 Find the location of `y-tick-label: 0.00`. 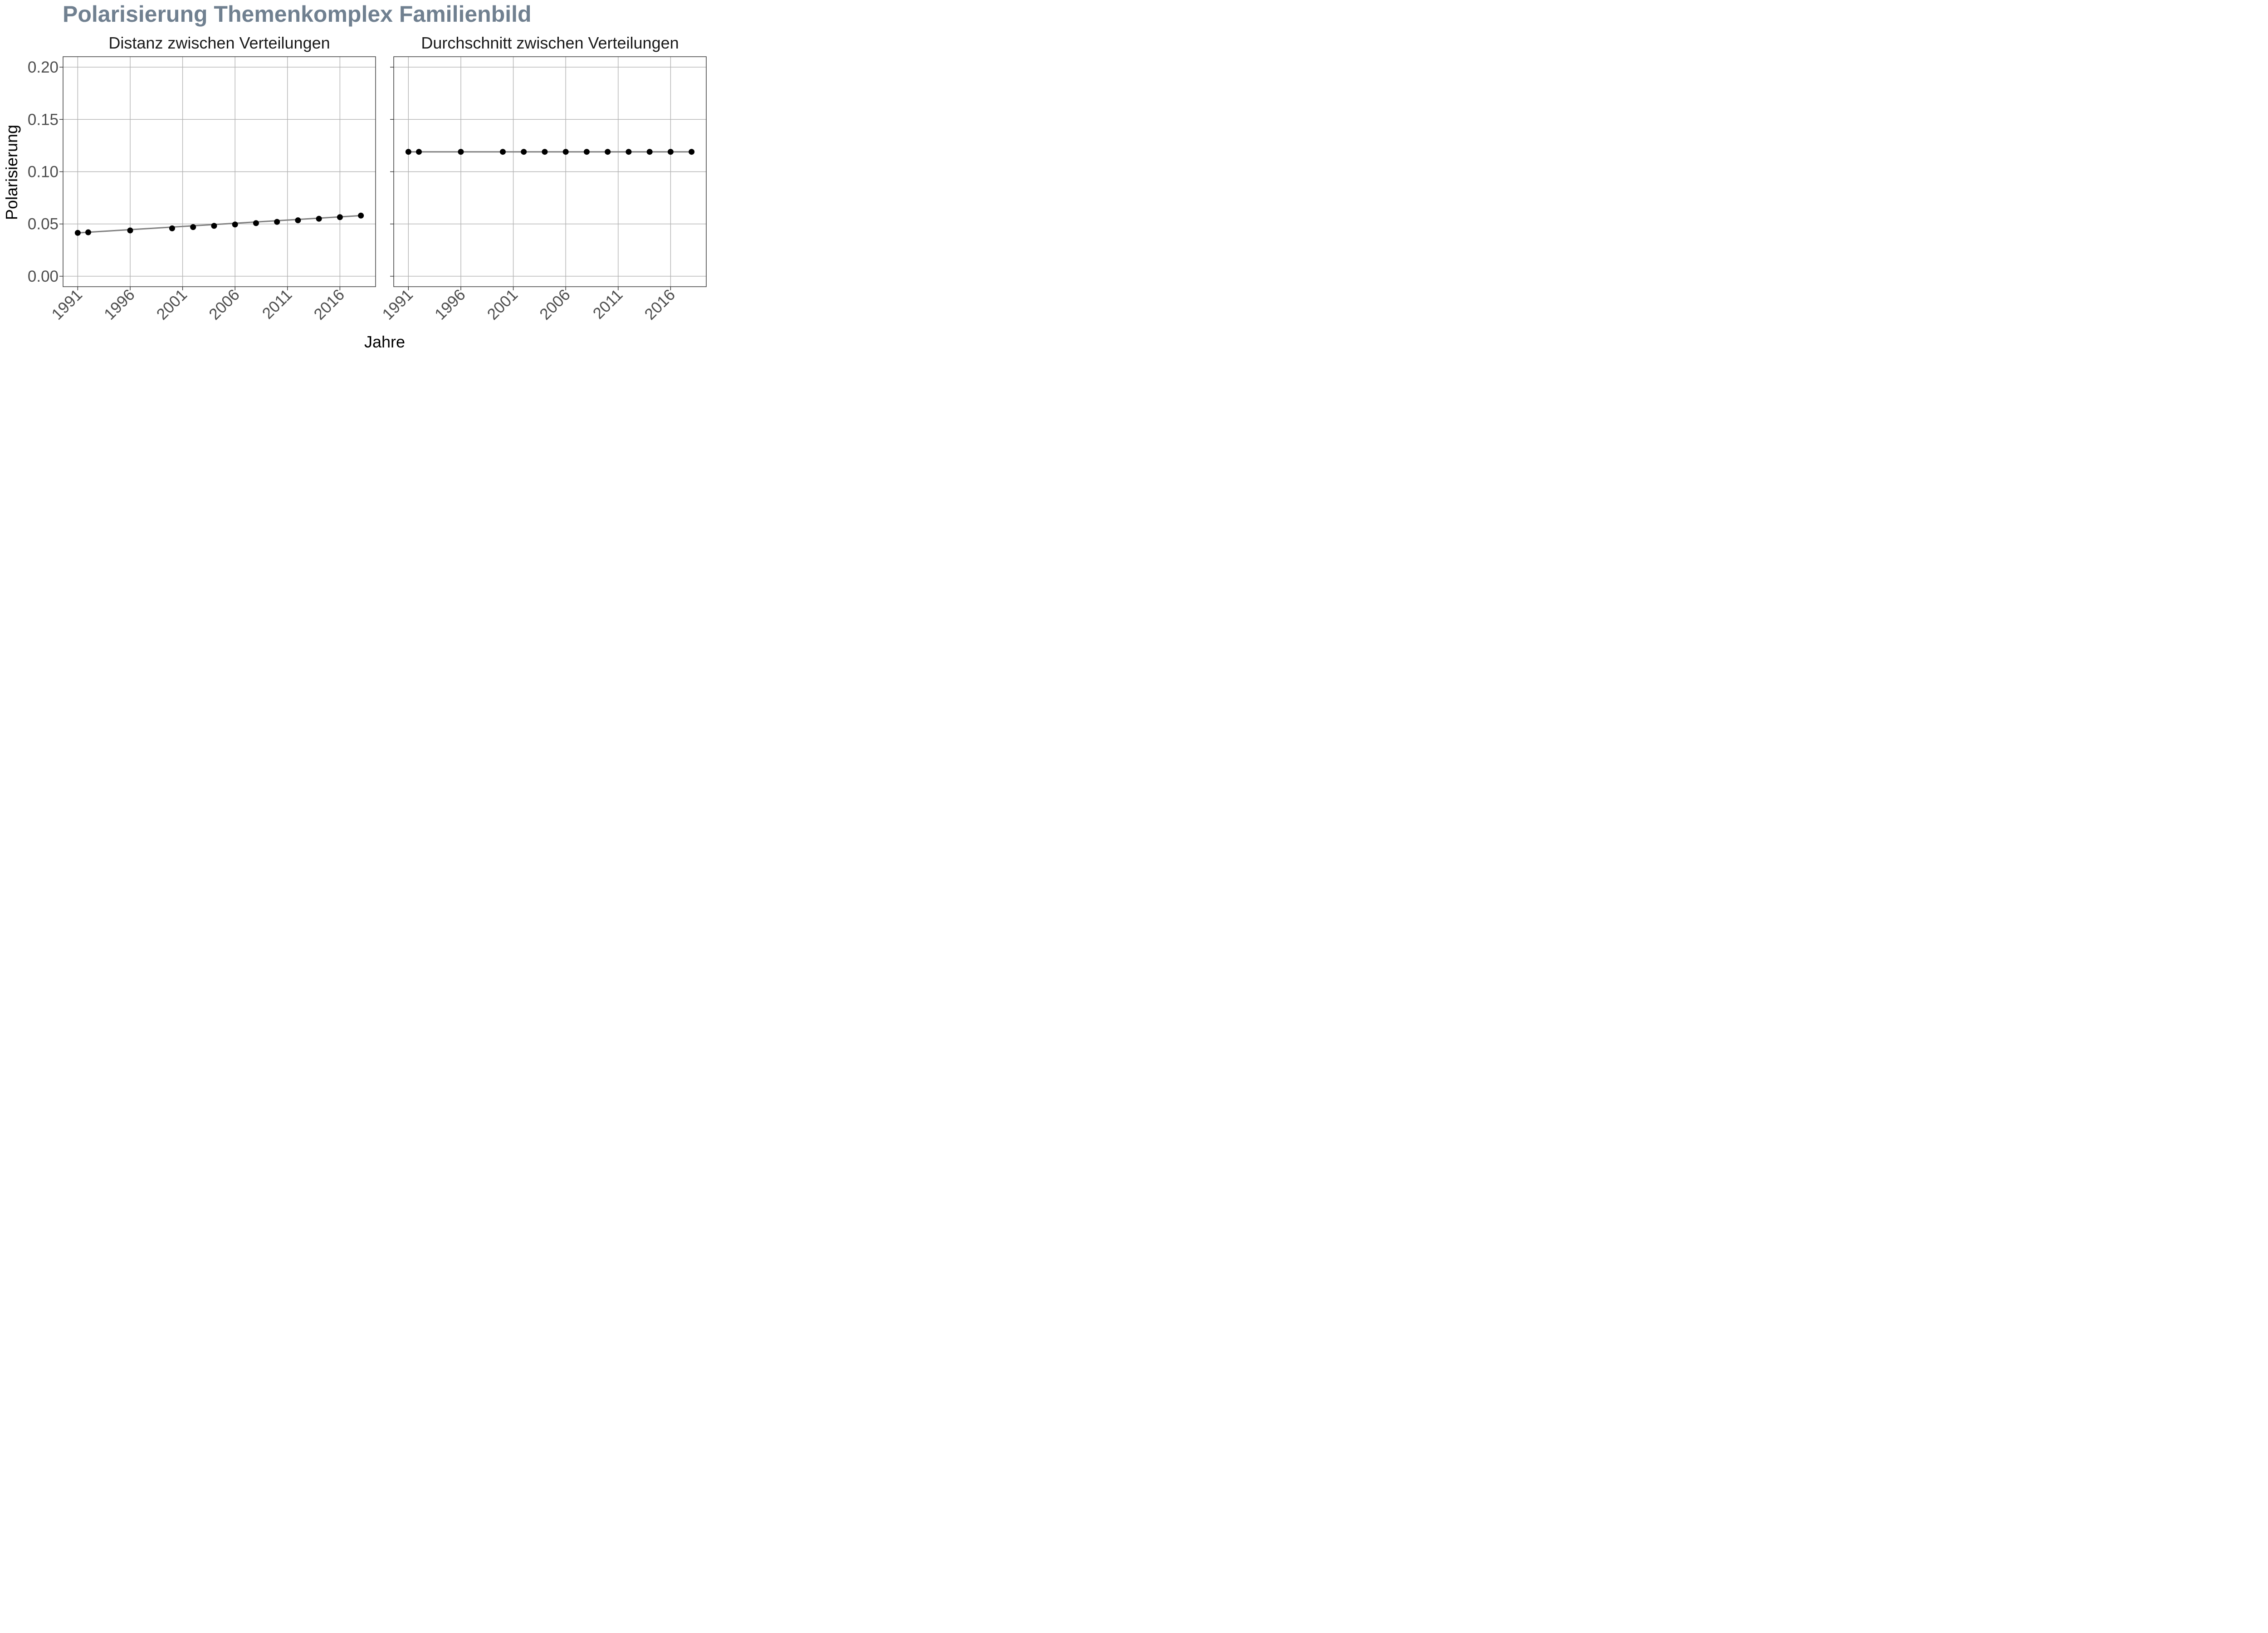

y-tick-label: 0.00 is located at coordinates (44, 276).